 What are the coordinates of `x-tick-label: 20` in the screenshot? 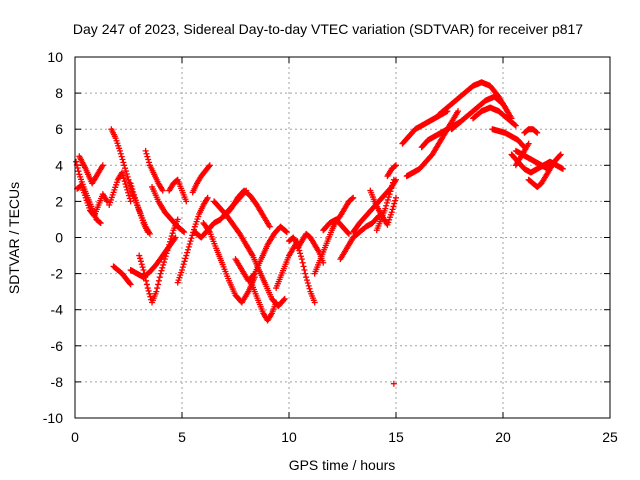 It's located at (503, 437).